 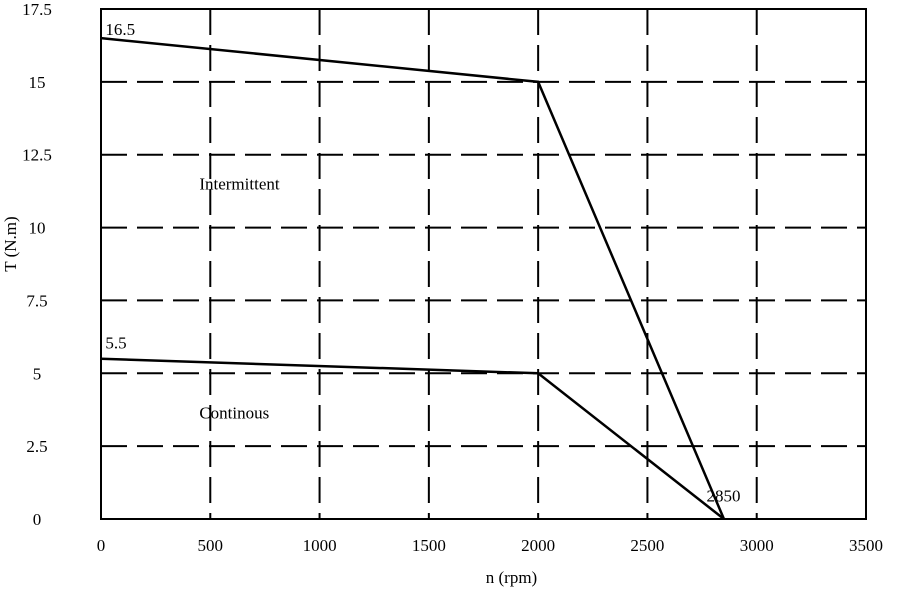 I want to click on annotation-label: 5.5, so click(x=115, y=343).